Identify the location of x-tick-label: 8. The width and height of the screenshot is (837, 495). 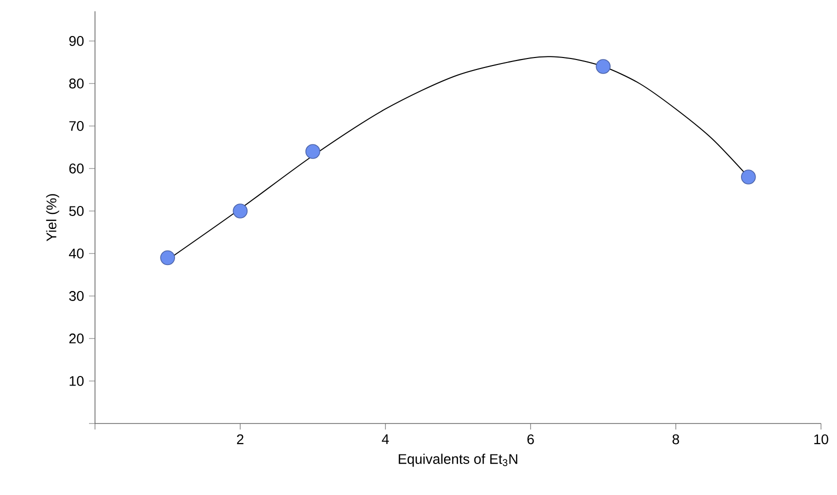
(676, 439).